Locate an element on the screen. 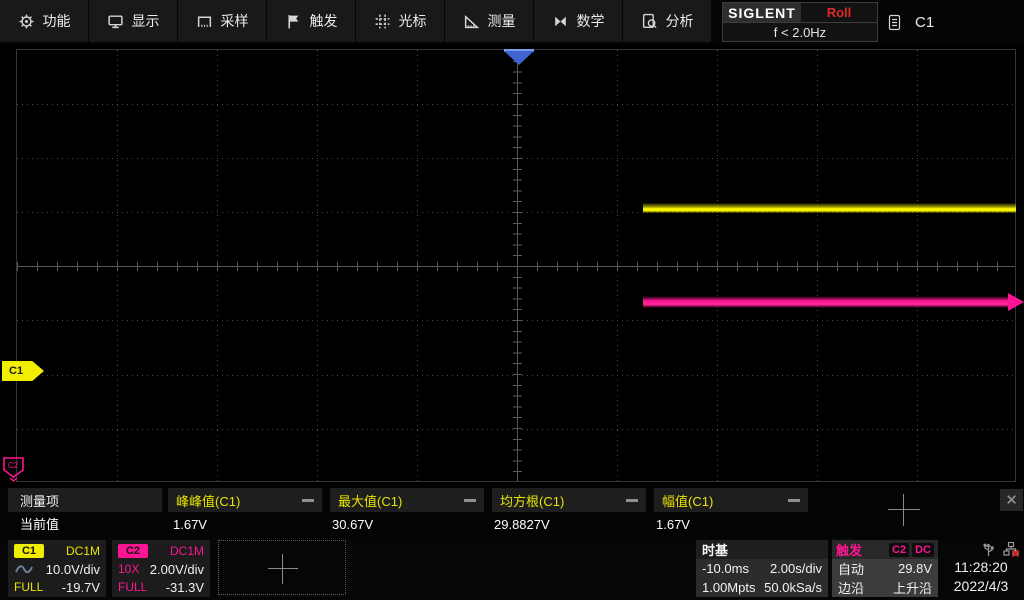 The image size is (1024, 600). waveform-style-icon is located at coordinates (24, 569).